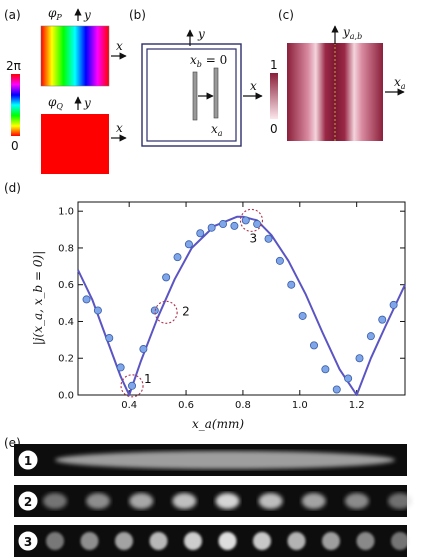 The height and width of the screenshot is (560, 421). I want to click on x-tick-label: 1.2, so click(357, 405).